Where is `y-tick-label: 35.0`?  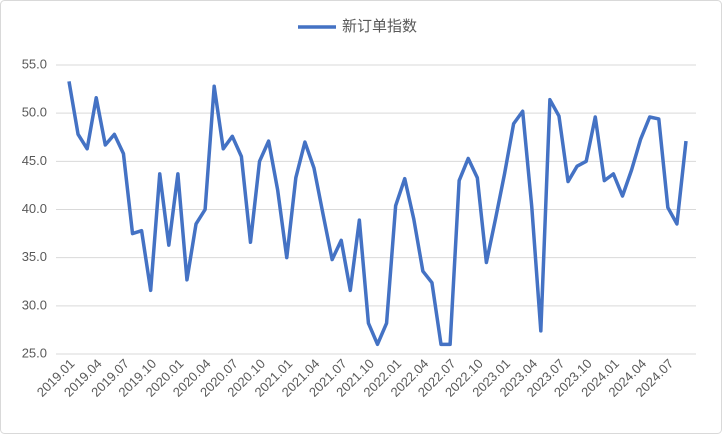 y-tick-label: 35.0 is located at coordinates (34, 256).